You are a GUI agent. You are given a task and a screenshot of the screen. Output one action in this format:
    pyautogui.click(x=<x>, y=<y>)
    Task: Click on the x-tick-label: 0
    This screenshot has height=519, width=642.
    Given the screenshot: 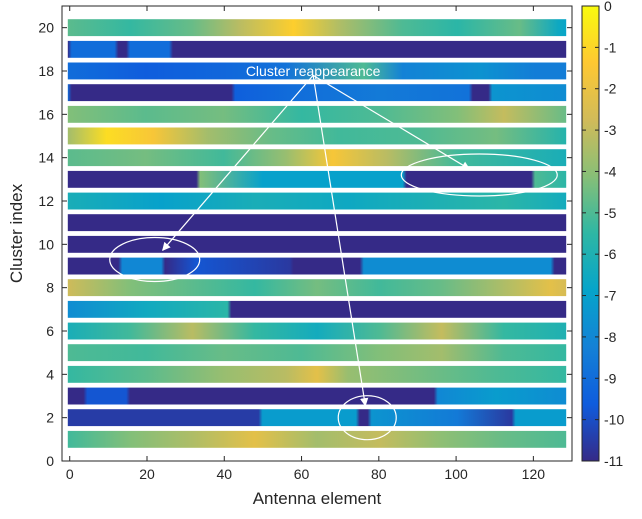 What is the action you would take?
    pyautogui.click(x=70, y=474)
    